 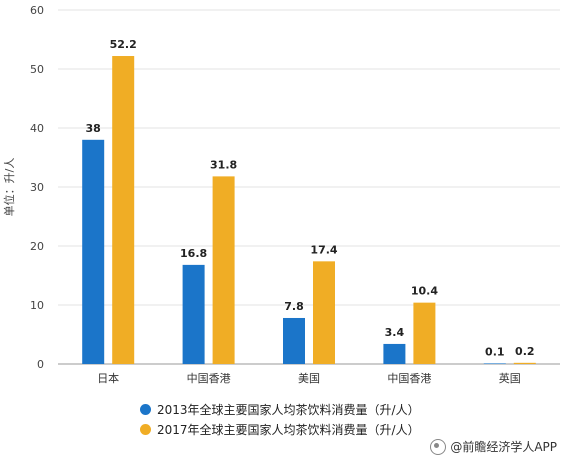 What do you see at coordinates (93, 128) in the screenshot?
I see `data-label: 38` at bounding box center [93, 128].